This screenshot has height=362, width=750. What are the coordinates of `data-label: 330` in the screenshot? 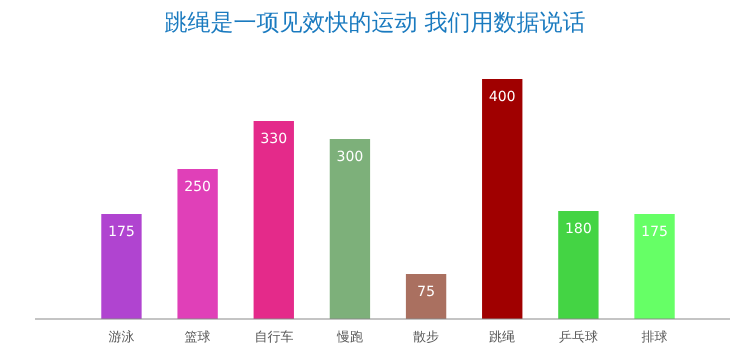 It's located at (274, 139).